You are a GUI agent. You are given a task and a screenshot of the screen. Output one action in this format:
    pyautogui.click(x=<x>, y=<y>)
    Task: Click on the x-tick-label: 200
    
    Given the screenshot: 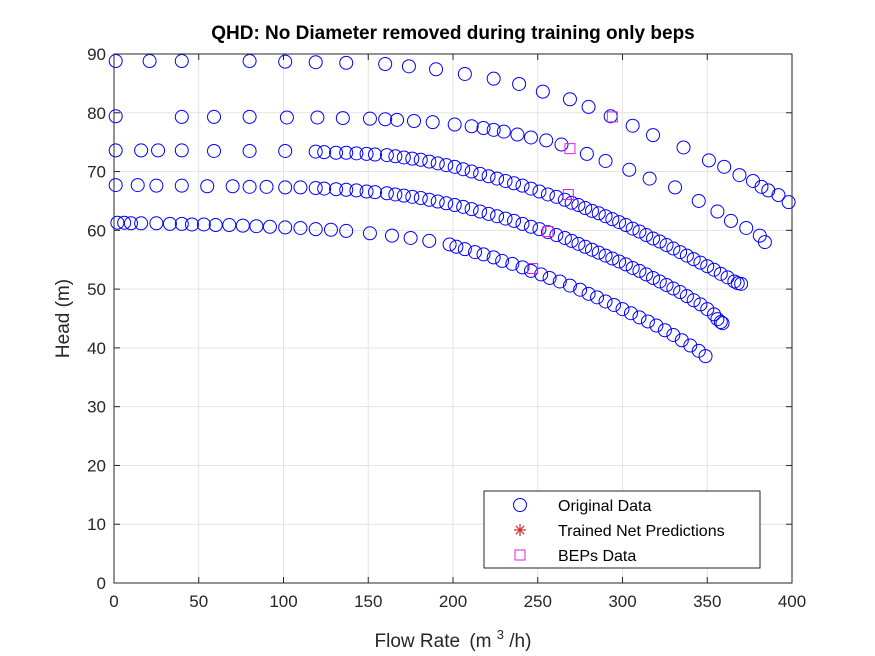 What is the action you would take?
    pyautogui.click(x=453, y=601)
    